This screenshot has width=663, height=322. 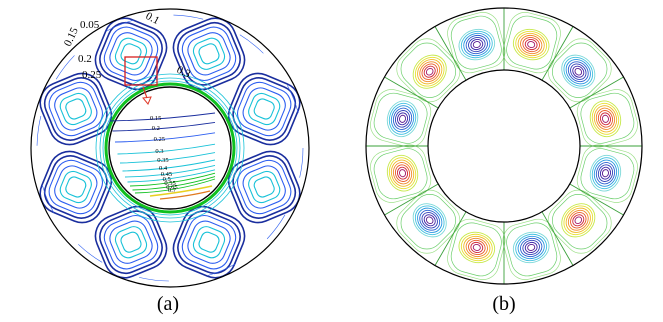 I want to click on caption-a: (a), so click(x=168, y=304).